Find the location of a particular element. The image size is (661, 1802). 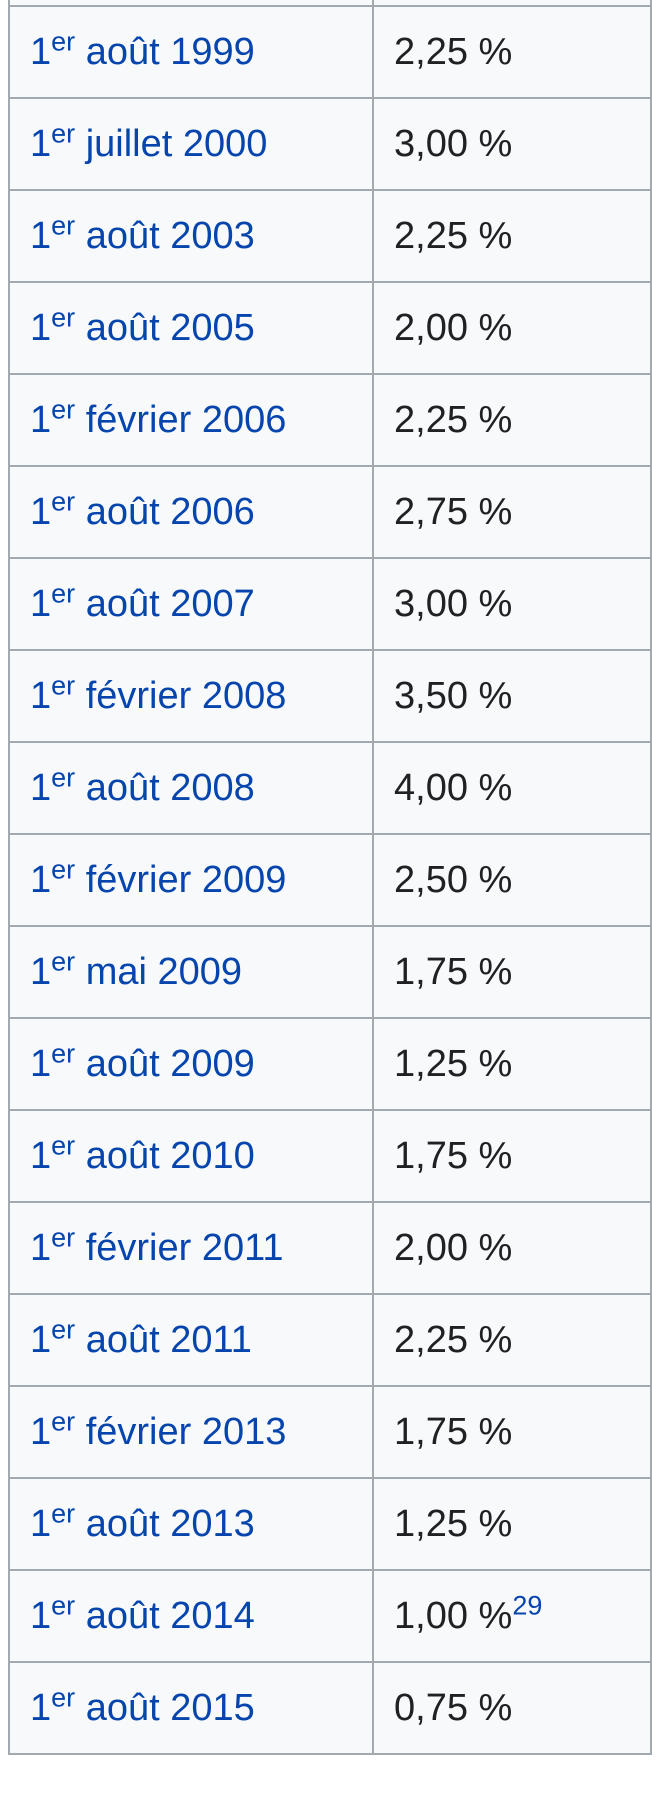

date-link: 1er février 2013 is located at coordinates (158, 1429).